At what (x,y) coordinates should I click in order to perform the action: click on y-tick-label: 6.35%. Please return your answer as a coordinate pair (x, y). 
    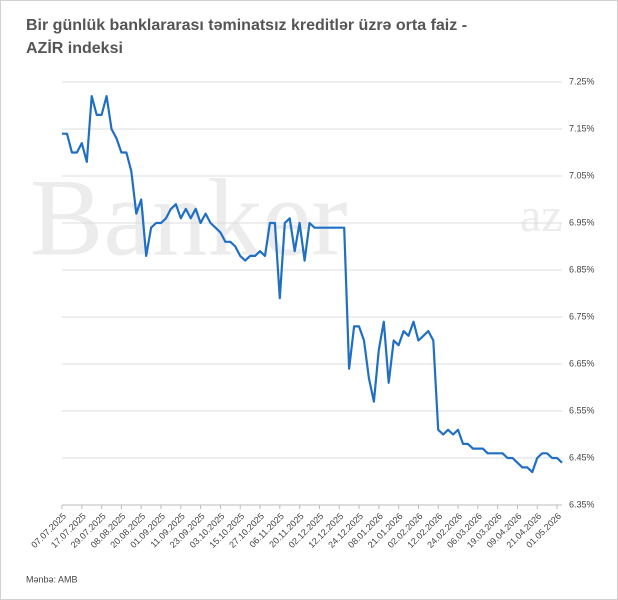
    Looking at the image, I should click on (582, 504).